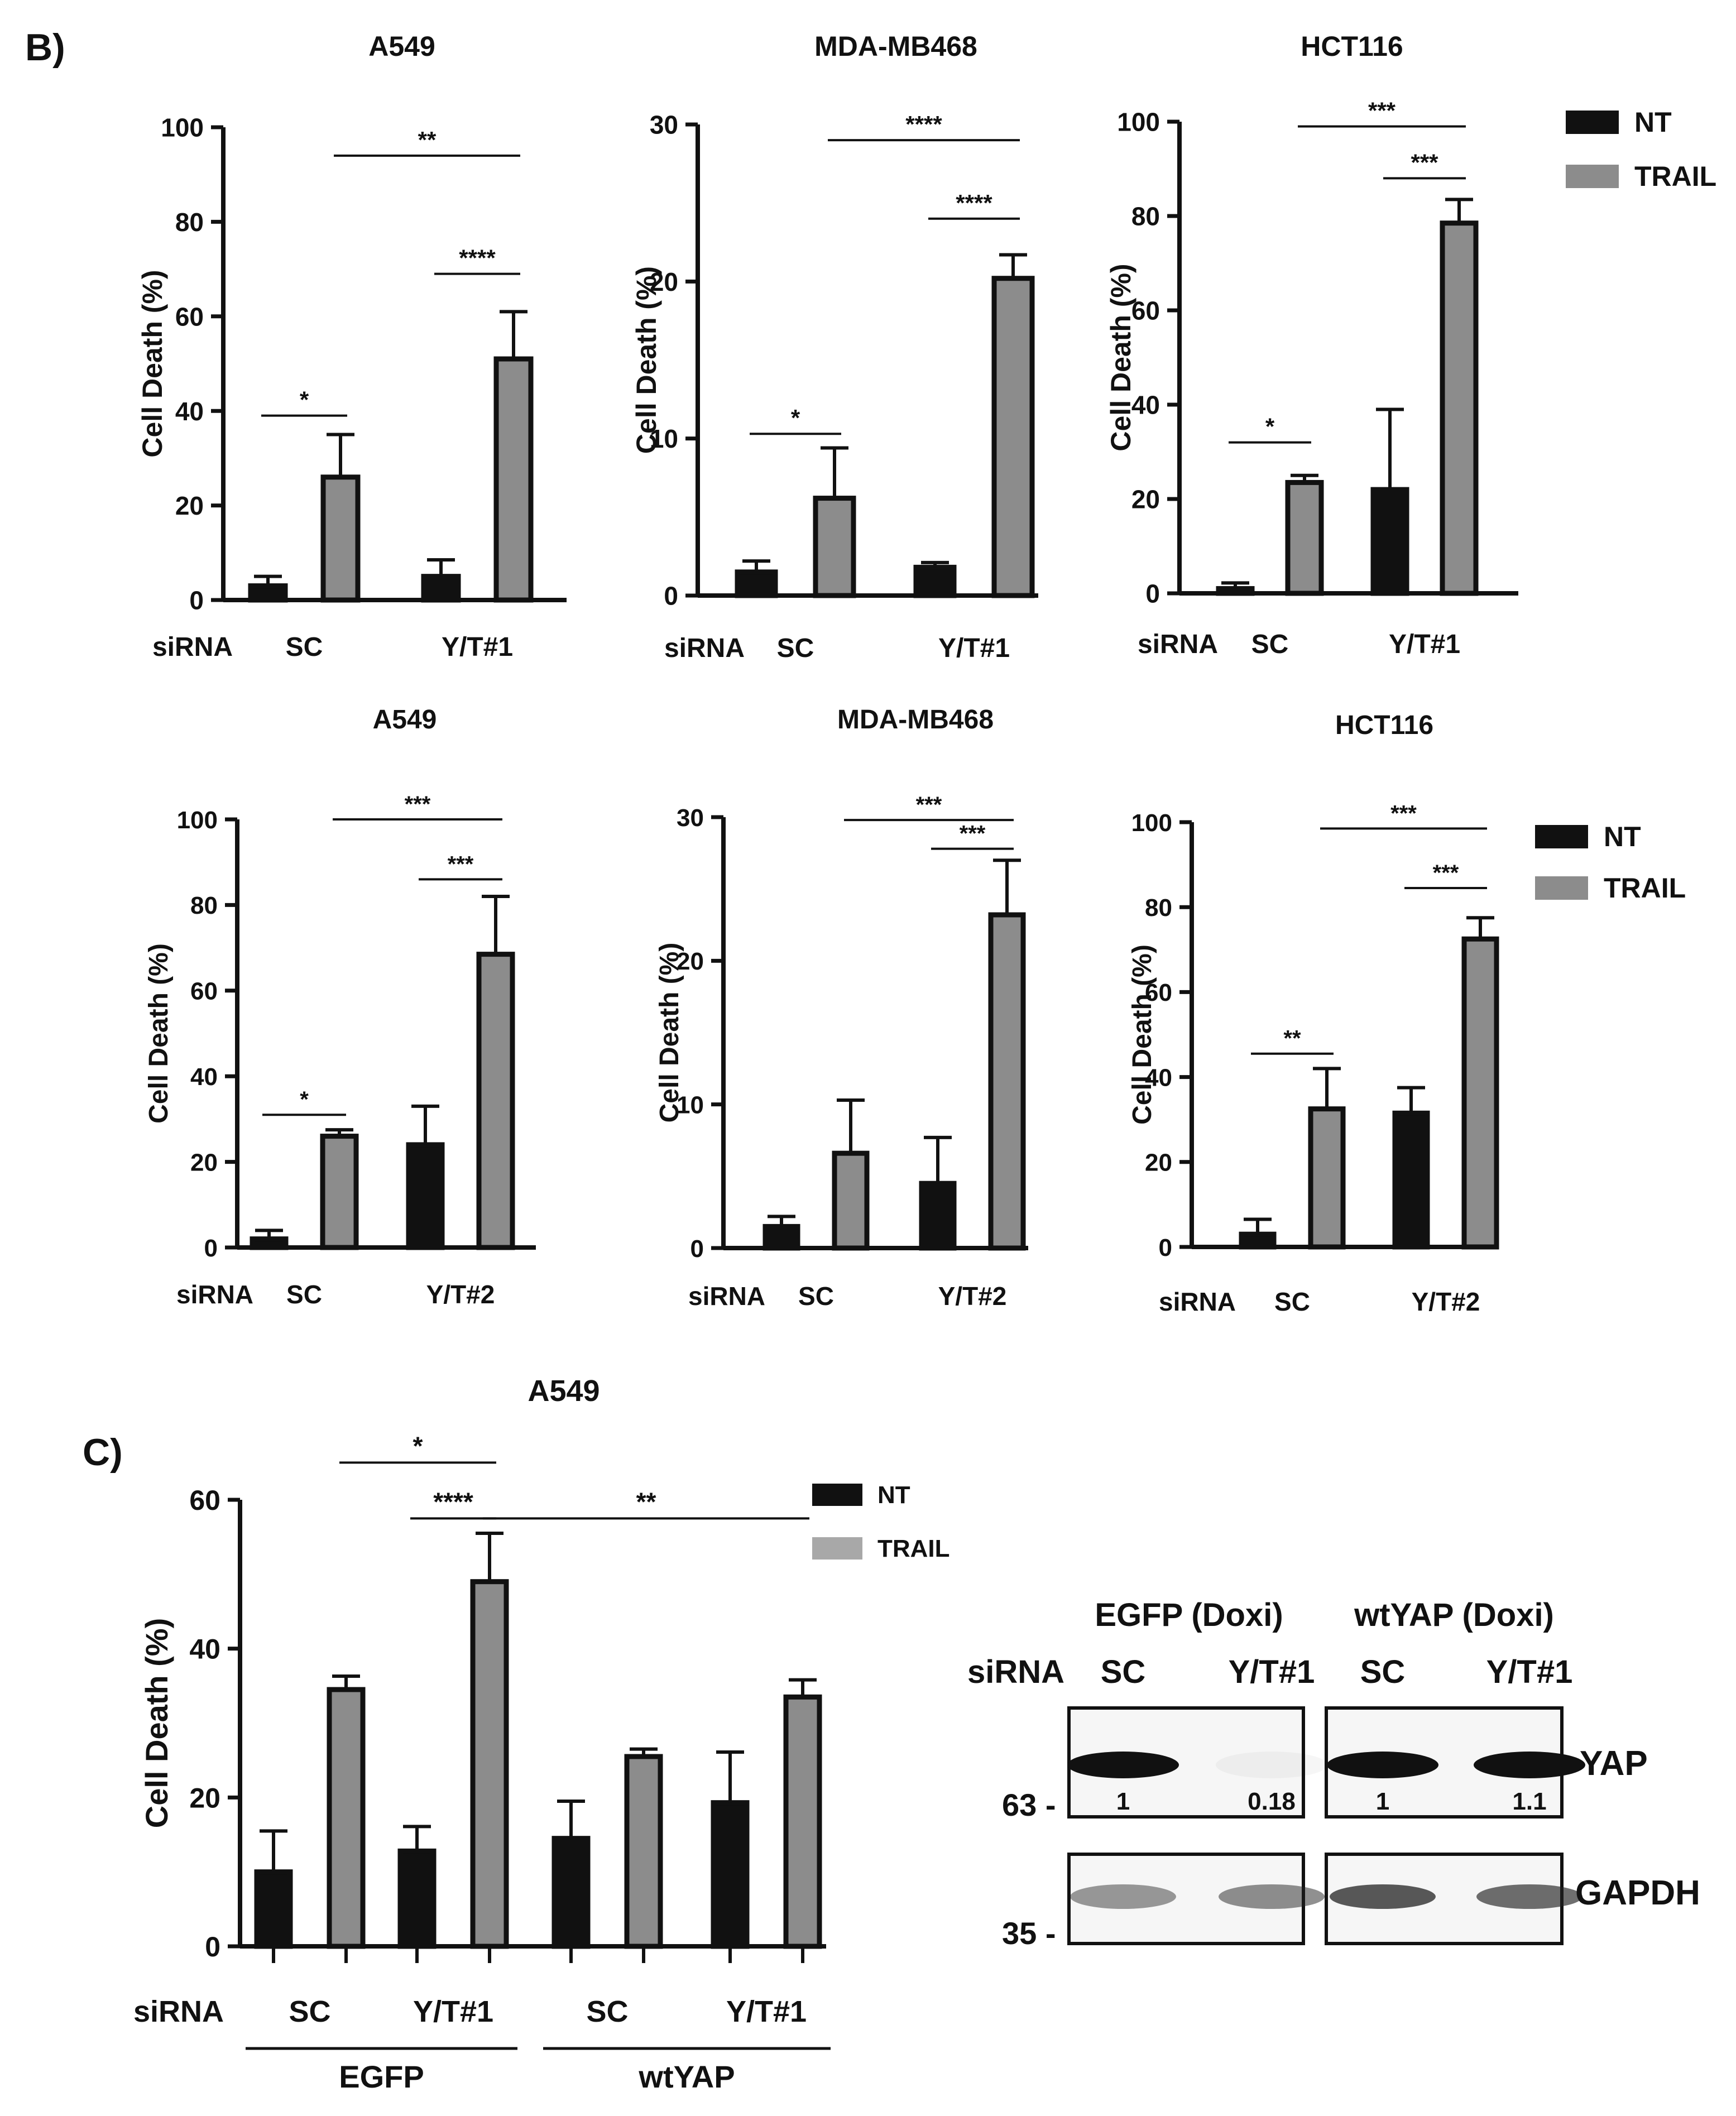 This screenshot has width=1736, height=2116. Describe the element at coordinates (881, 1521) in the screenshot. I see `legend-c: NT TRAIL` at that location.